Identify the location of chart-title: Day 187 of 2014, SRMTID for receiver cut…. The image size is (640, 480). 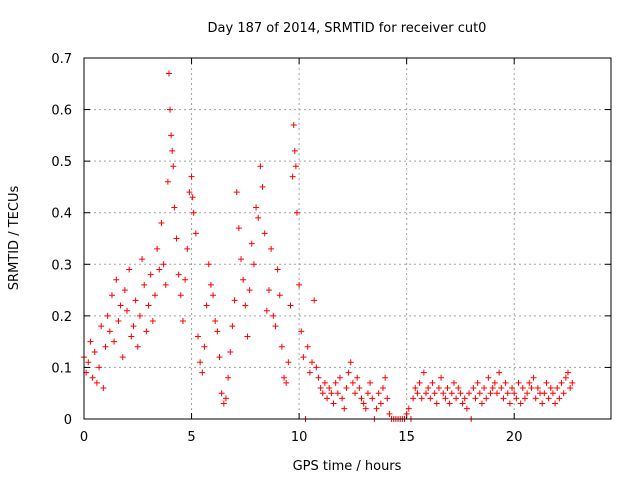
(347, 28).